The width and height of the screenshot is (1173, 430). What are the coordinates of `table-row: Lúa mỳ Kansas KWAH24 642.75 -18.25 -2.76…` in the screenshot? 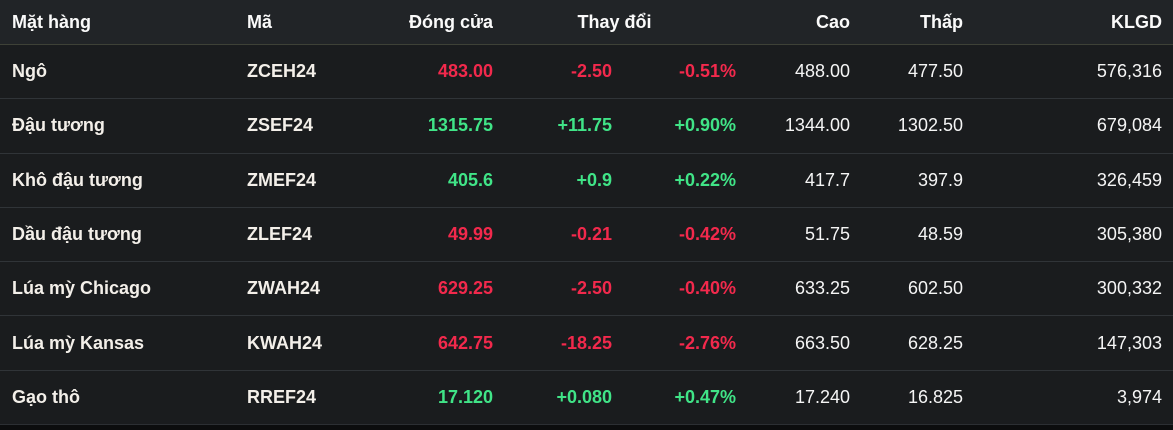 It's located at (586, 342).